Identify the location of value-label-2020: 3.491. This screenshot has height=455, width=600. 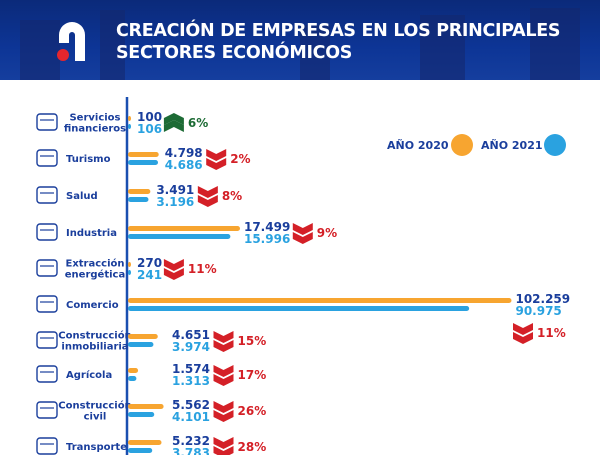
(175, 190).